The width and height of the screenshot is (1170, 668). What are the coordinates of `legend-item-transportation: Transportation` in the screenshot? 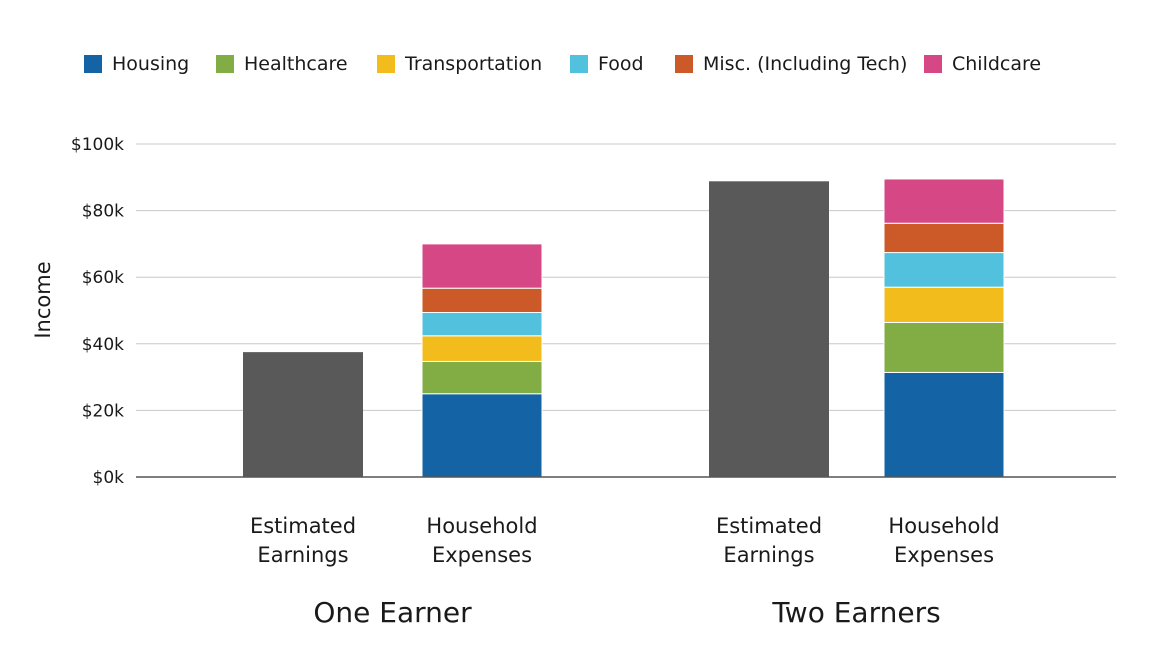 It's located at (459, 64).